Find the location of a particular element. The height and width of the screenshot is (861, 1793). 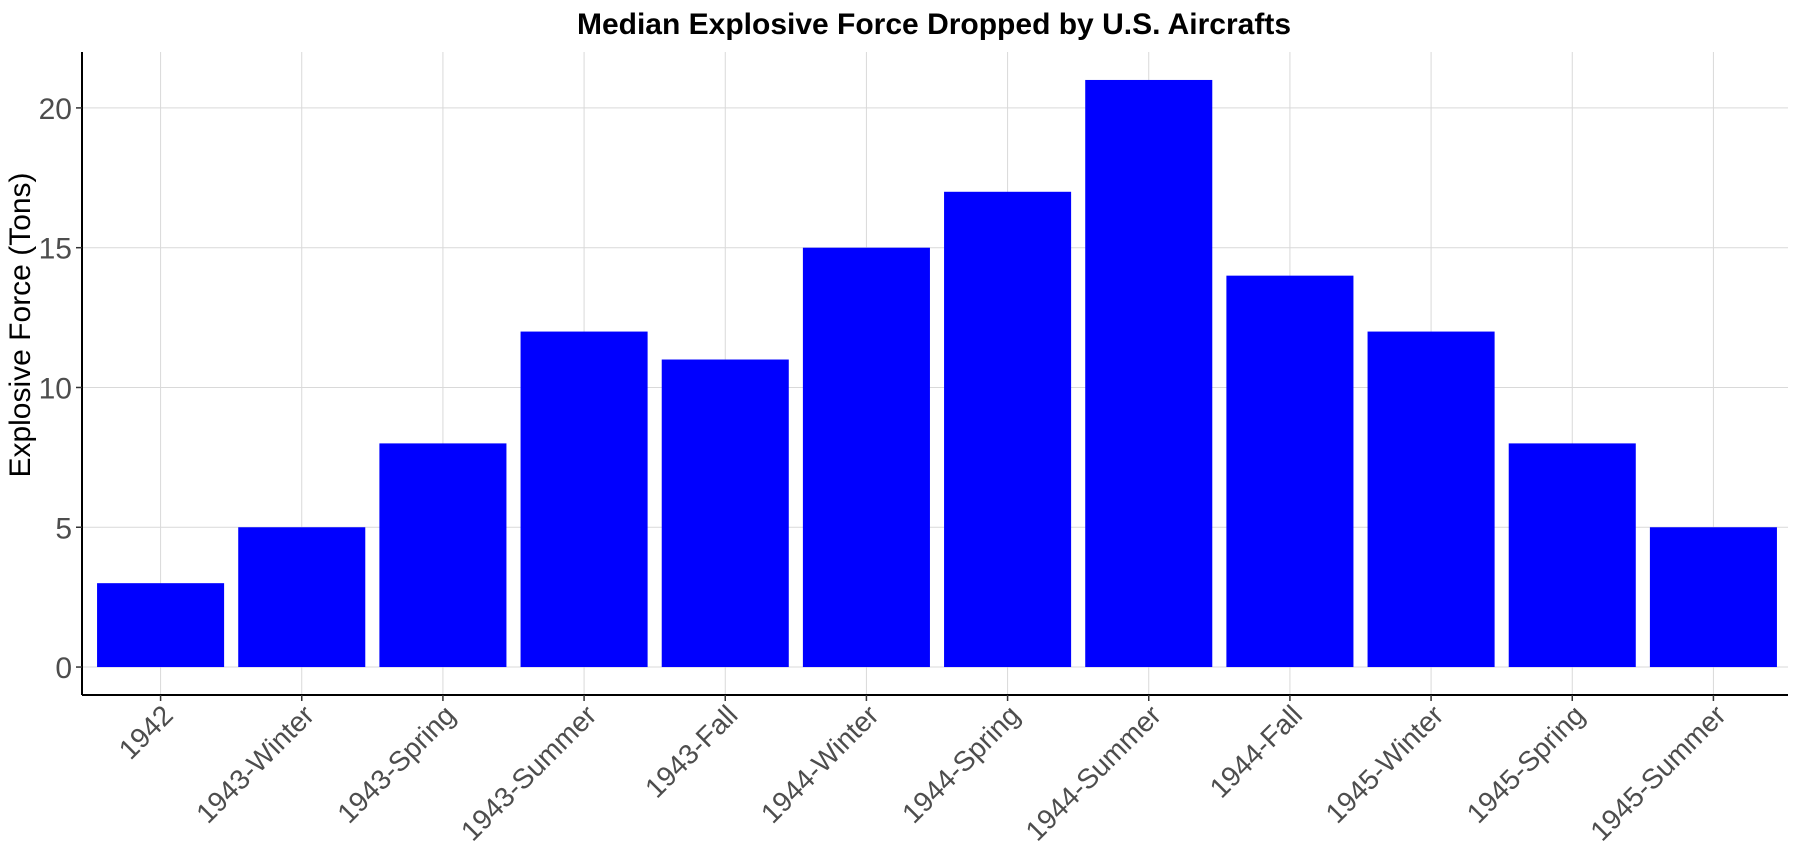

x-tick-label: 1944-Fall is located at coordinates (1256, 751).